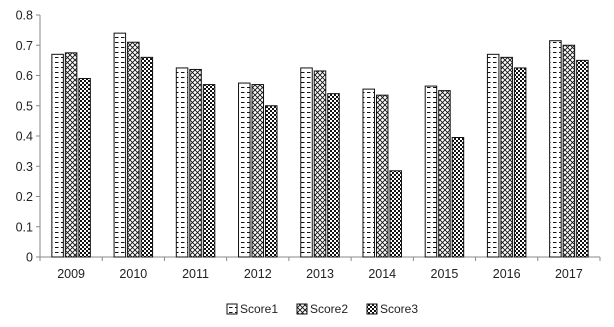  Describe the element at coordinates (244, 170) in the screenshot. I see `bar-score1-2012` at that location.